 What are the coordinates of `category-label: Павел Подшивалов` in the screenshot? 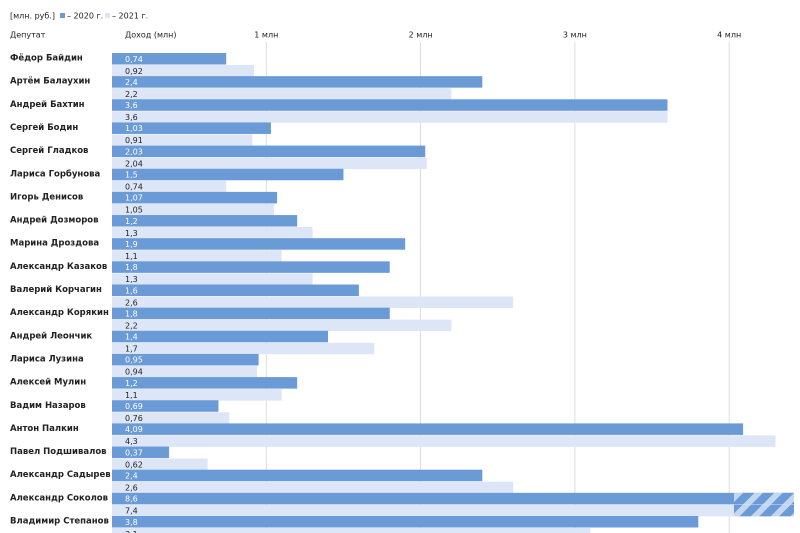 It's located at (58, 452).